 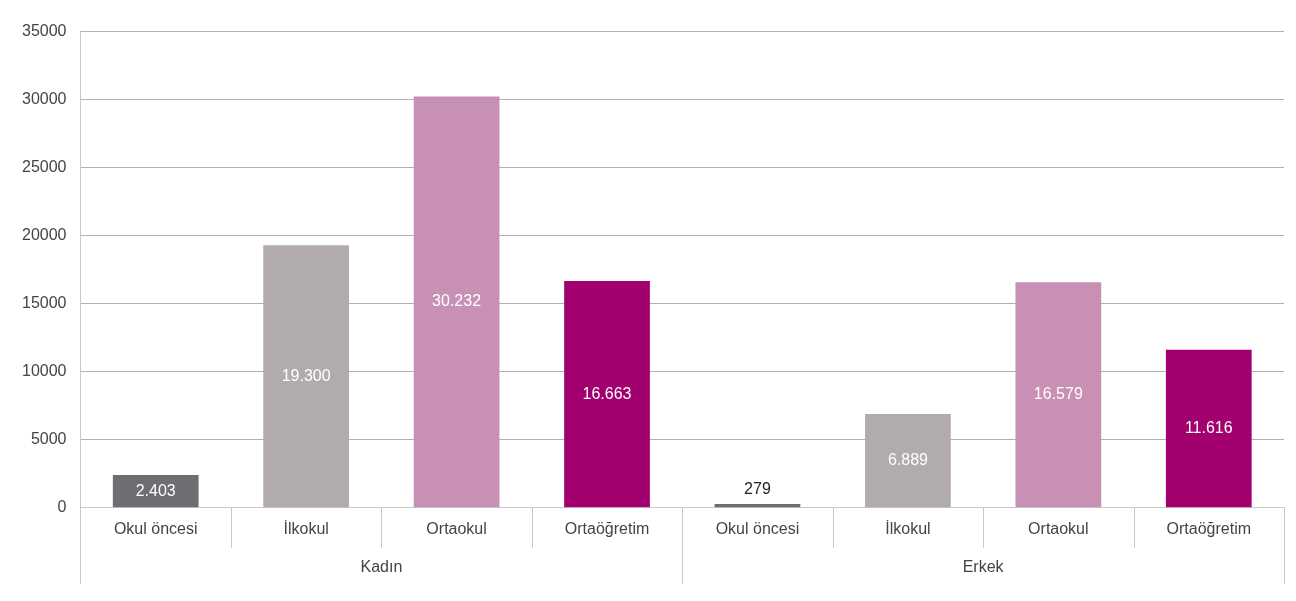 I want to click on data-label: 19.300, so click(x=306, y=375).